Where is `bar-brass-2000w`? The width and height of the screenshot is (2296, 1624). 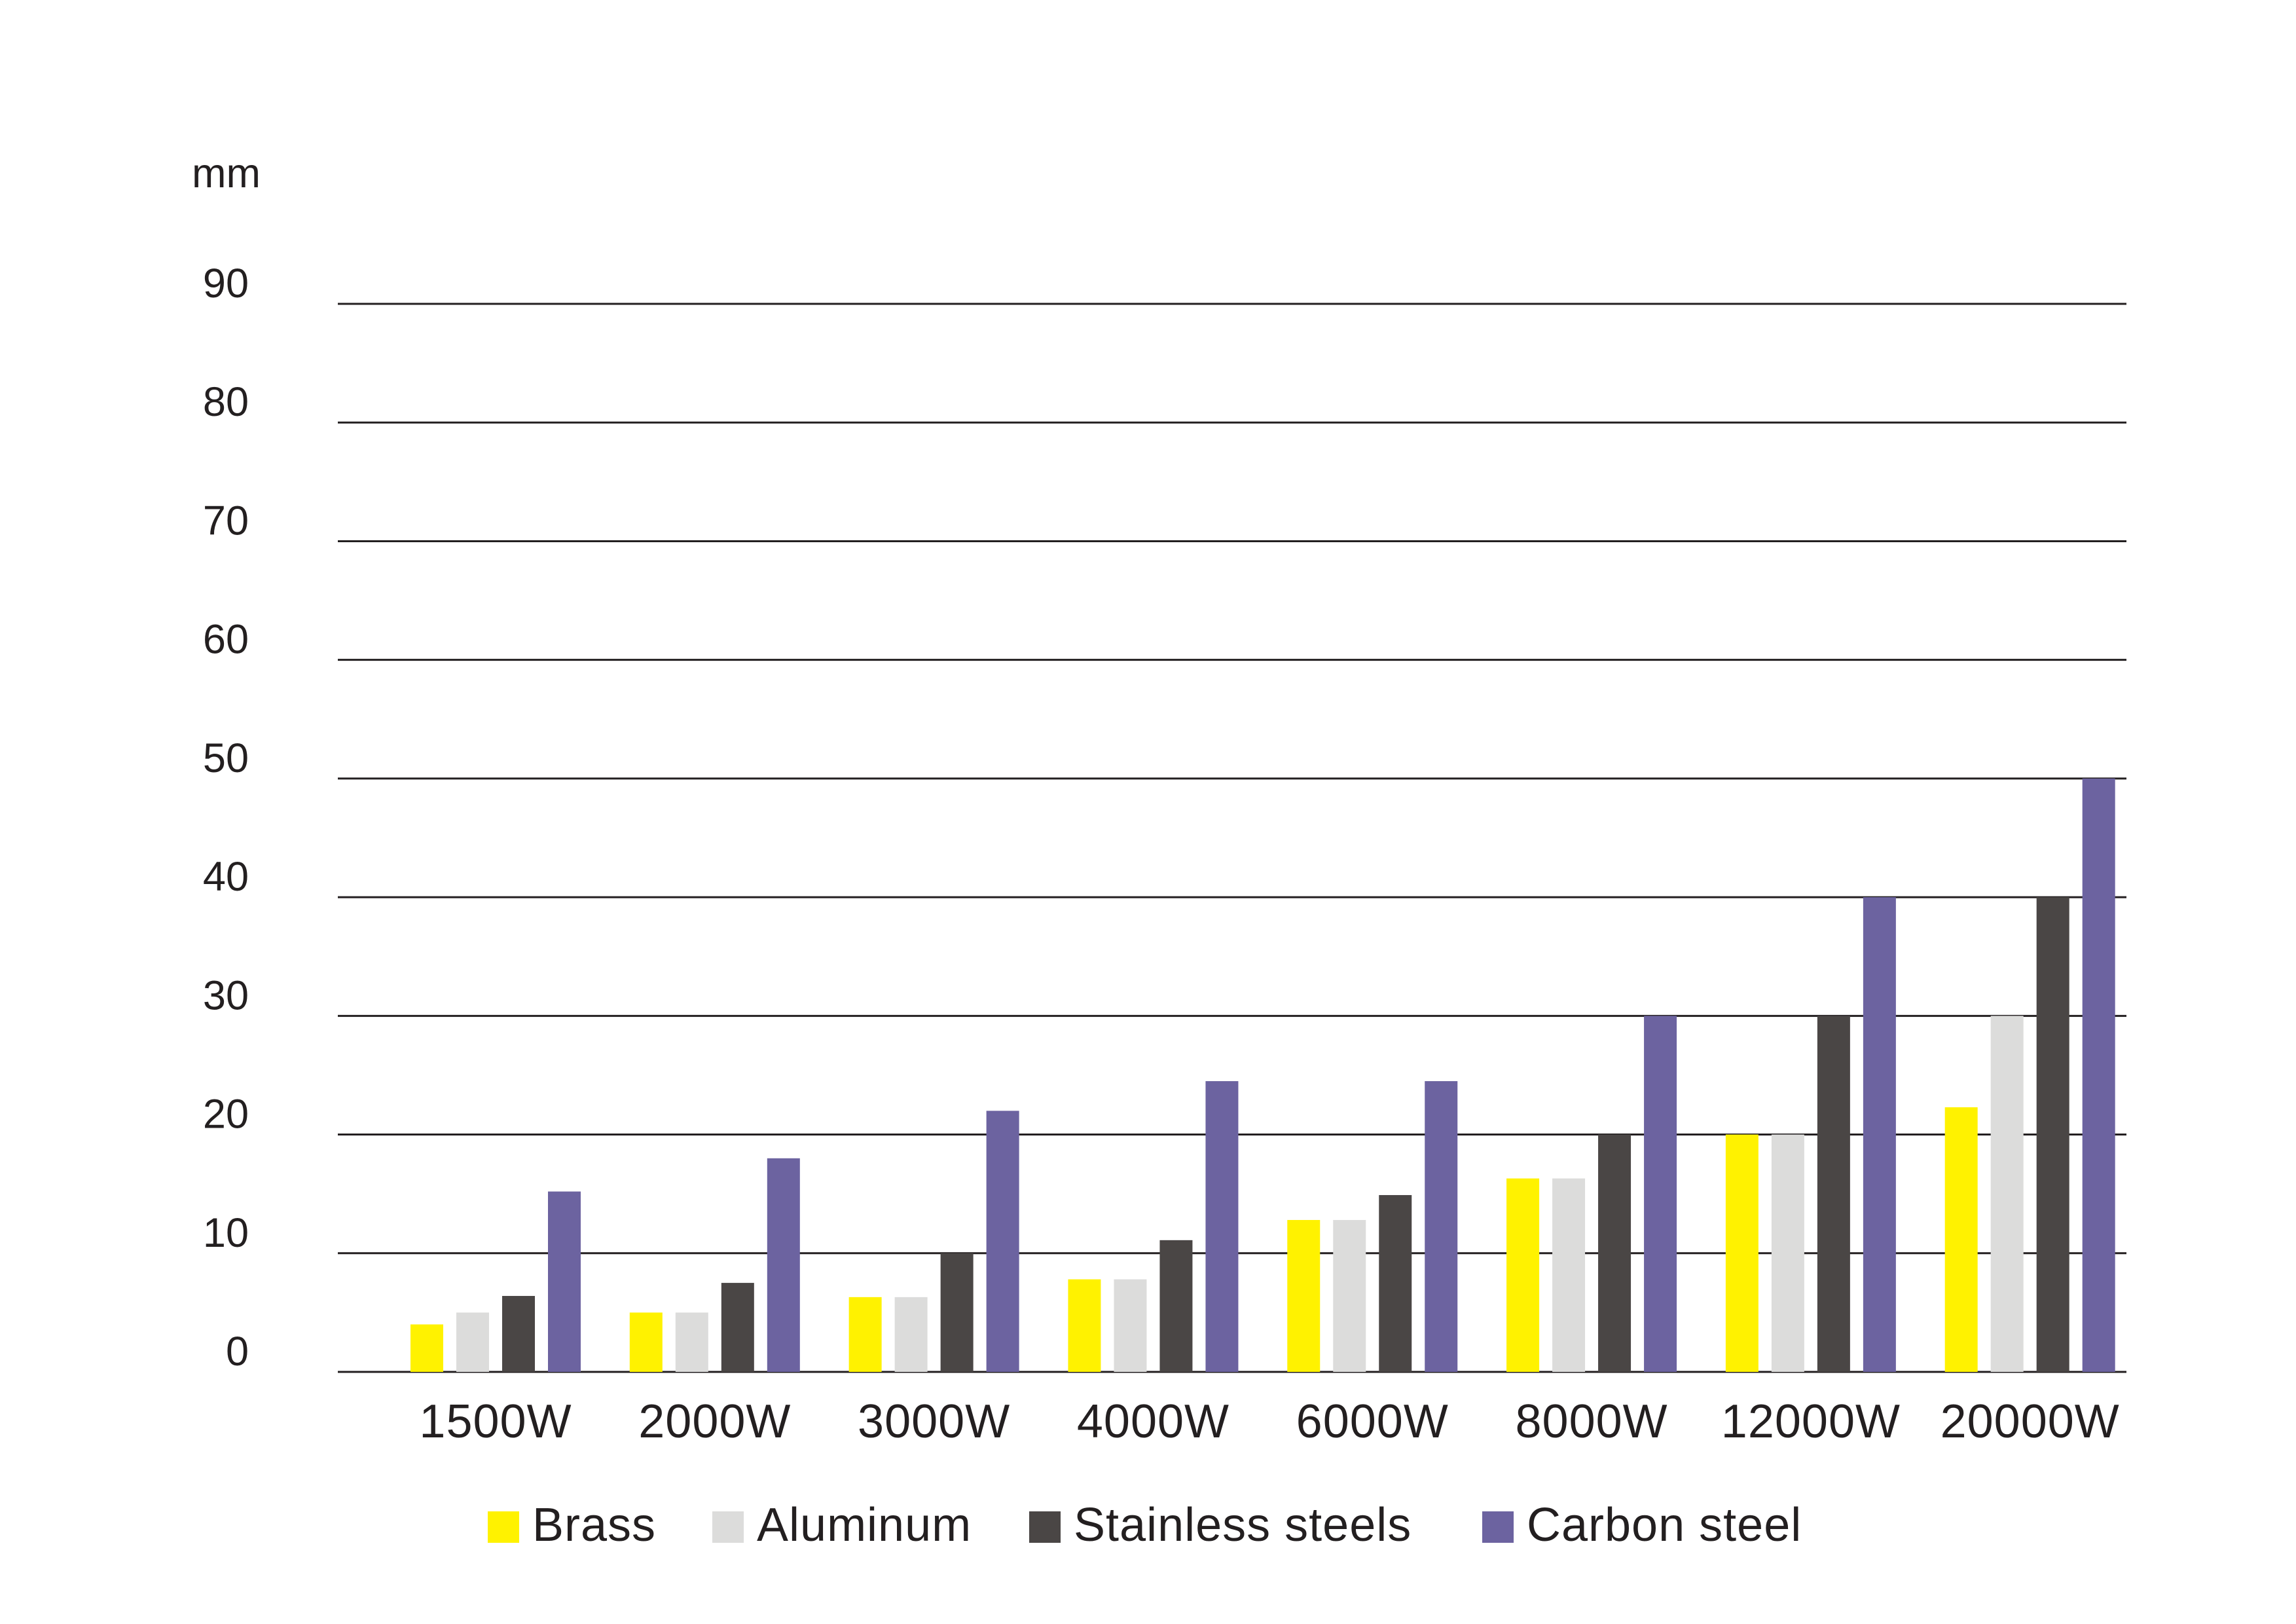 bar-brass-2000w is located at coordinates (646, 1342).